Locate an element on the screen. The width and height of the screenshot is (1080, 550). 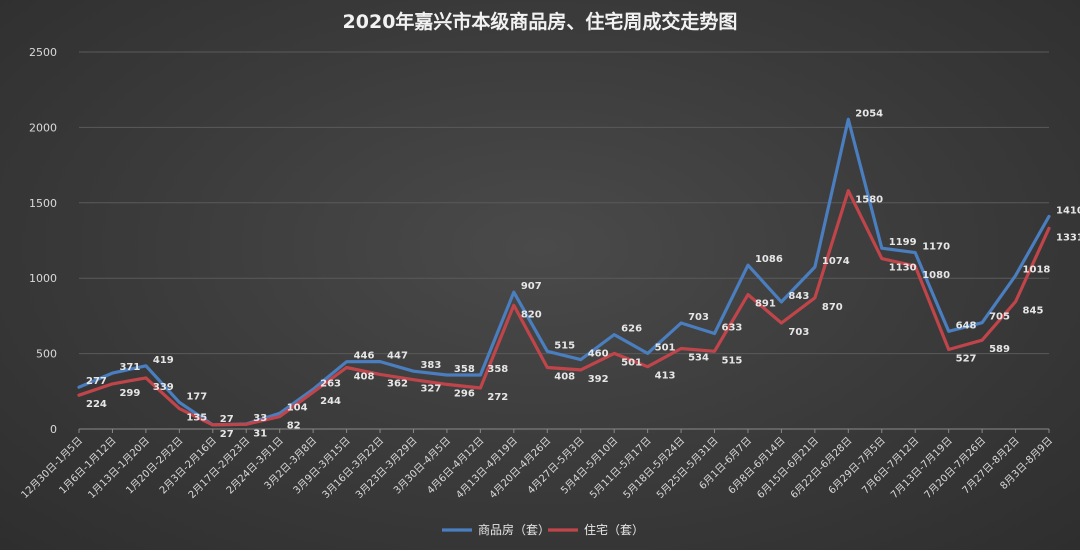
data-label: 1410 is located at coordinates (1068, 210).